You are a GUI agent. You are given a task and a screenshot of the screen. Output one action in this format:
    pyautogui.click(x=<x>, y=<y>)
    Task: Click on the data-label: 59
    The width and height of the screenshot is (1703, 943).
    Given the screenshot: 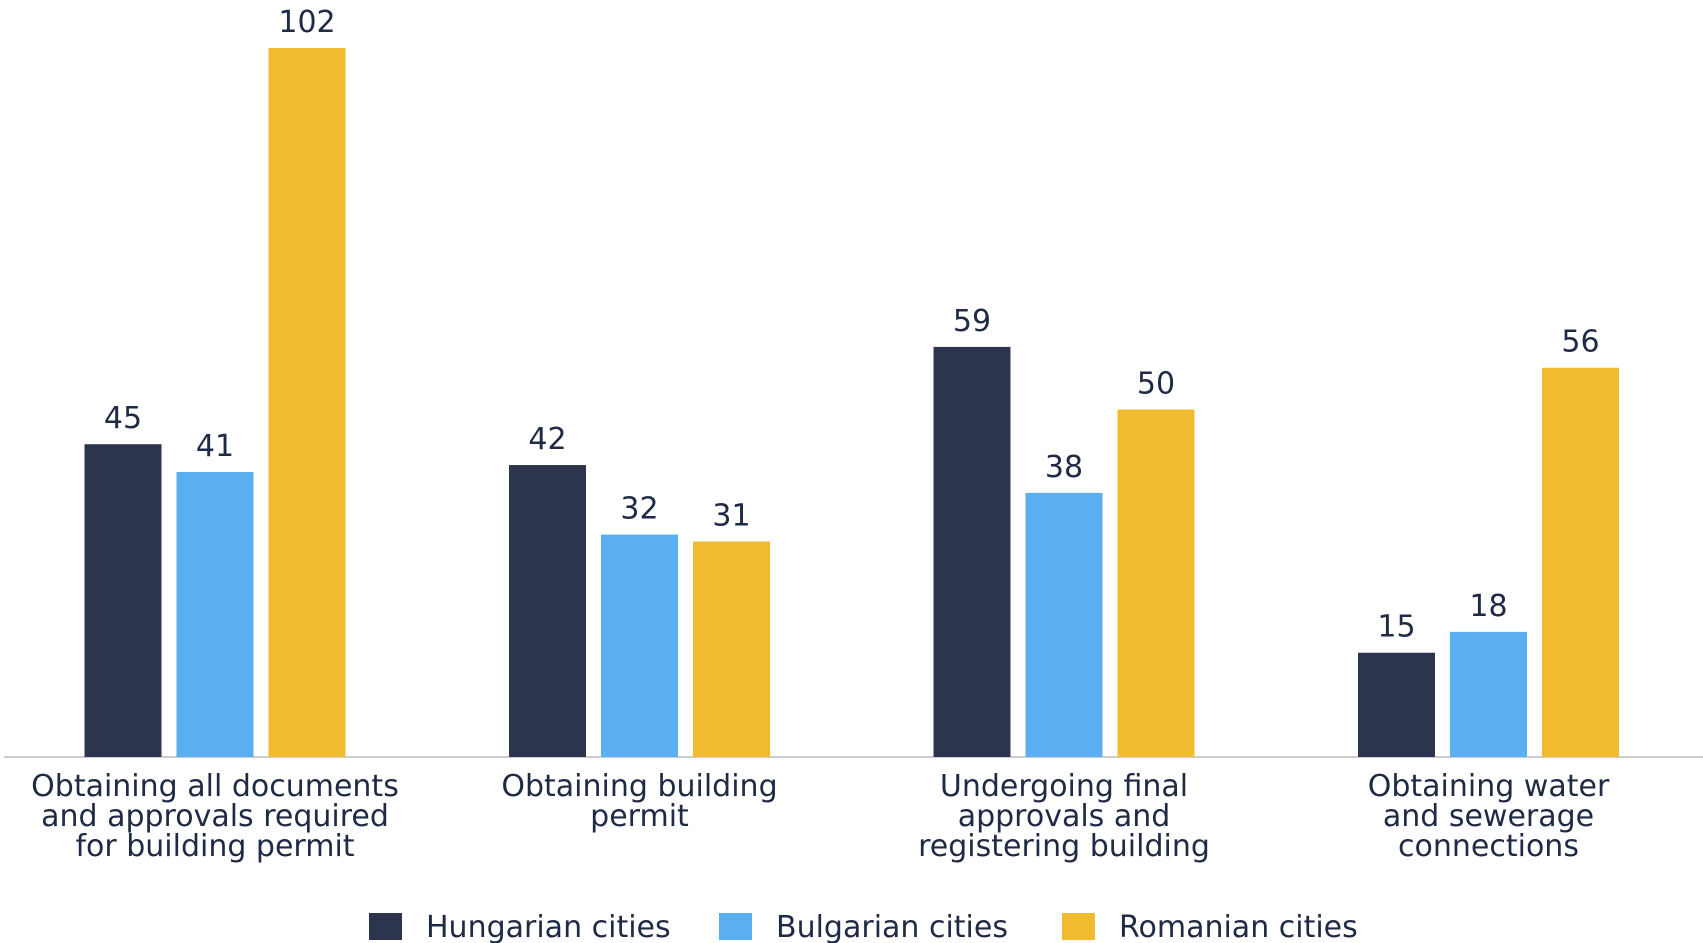 What is the action you would take?
    pyautogui.click(x=972, y=321)
    